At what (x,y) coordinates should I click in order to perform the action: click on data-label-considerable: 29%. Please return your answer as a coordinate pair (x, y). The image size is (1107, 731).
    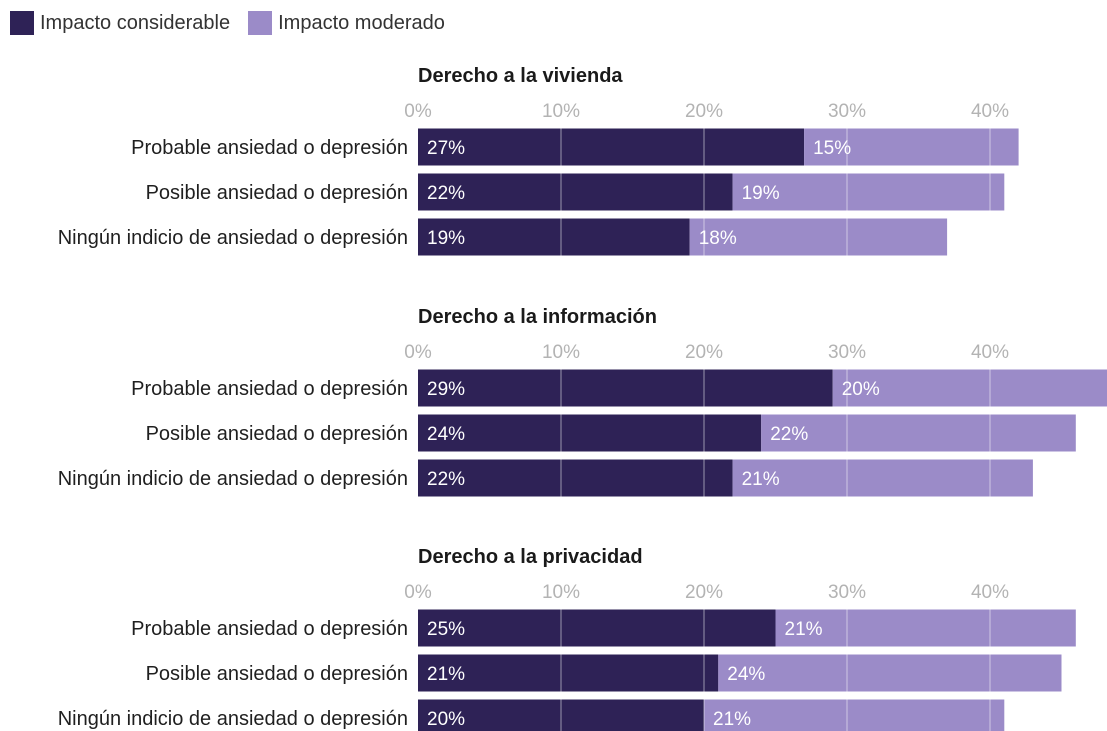
    Looking at the image, I should click on (446, 389).